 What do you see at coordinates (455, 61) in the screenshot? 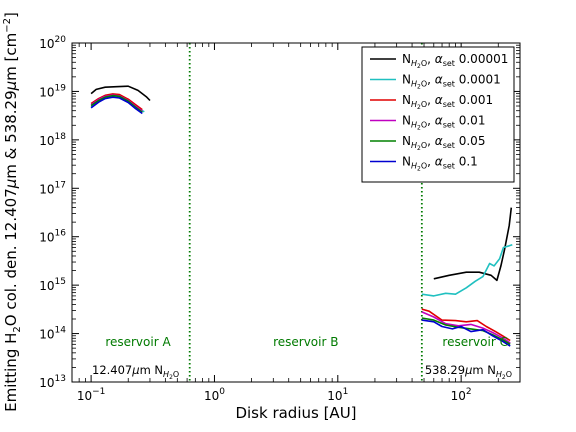
I see `legend-entry: NH2O, αset 0.00001` at bounding box center [455, 61].